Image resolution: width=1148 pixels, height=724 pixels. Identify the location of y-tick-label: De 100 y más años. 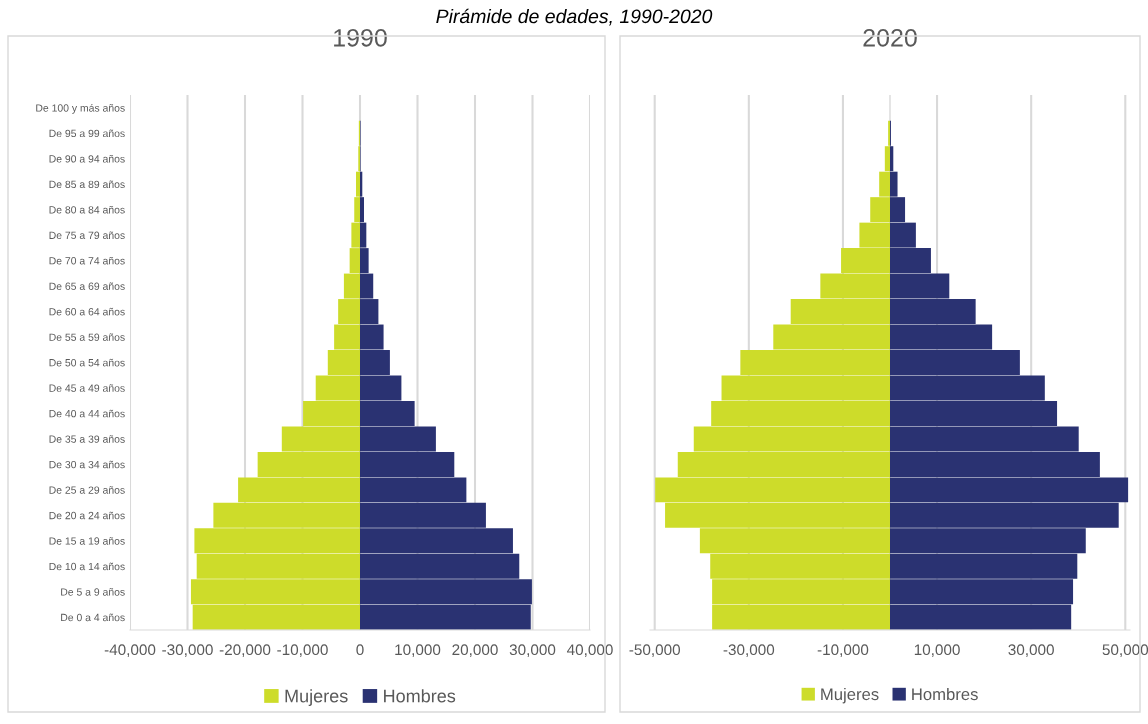
(80, 108).